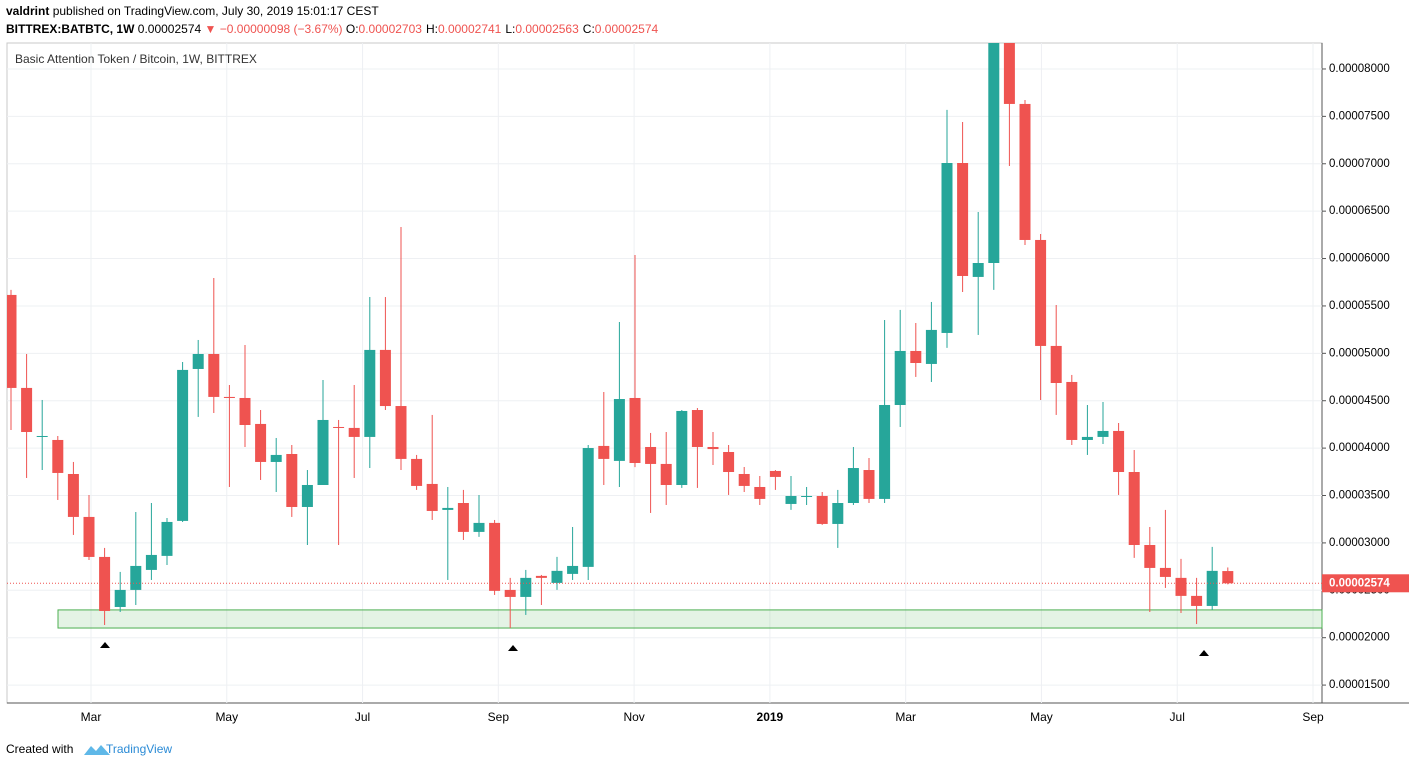 The width and height of the screenshot is (1409, 768). Describe the element at coordinates (352, 29) in the screenshot. I see `ohlc-label: O:` at that location.